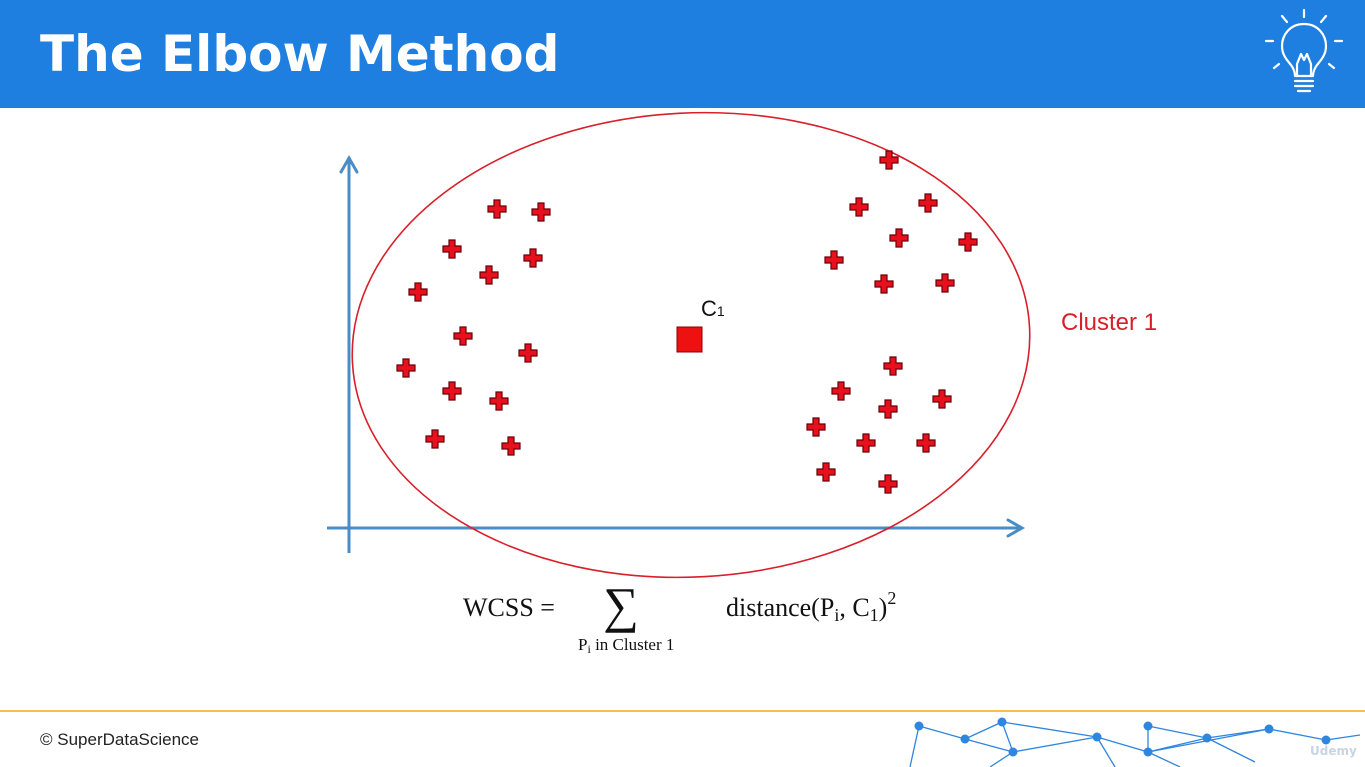 The width and height of the screenshot is (1365, 767). I want to click on formula-term: distance(Pi, C1)2, so click(811, 606).